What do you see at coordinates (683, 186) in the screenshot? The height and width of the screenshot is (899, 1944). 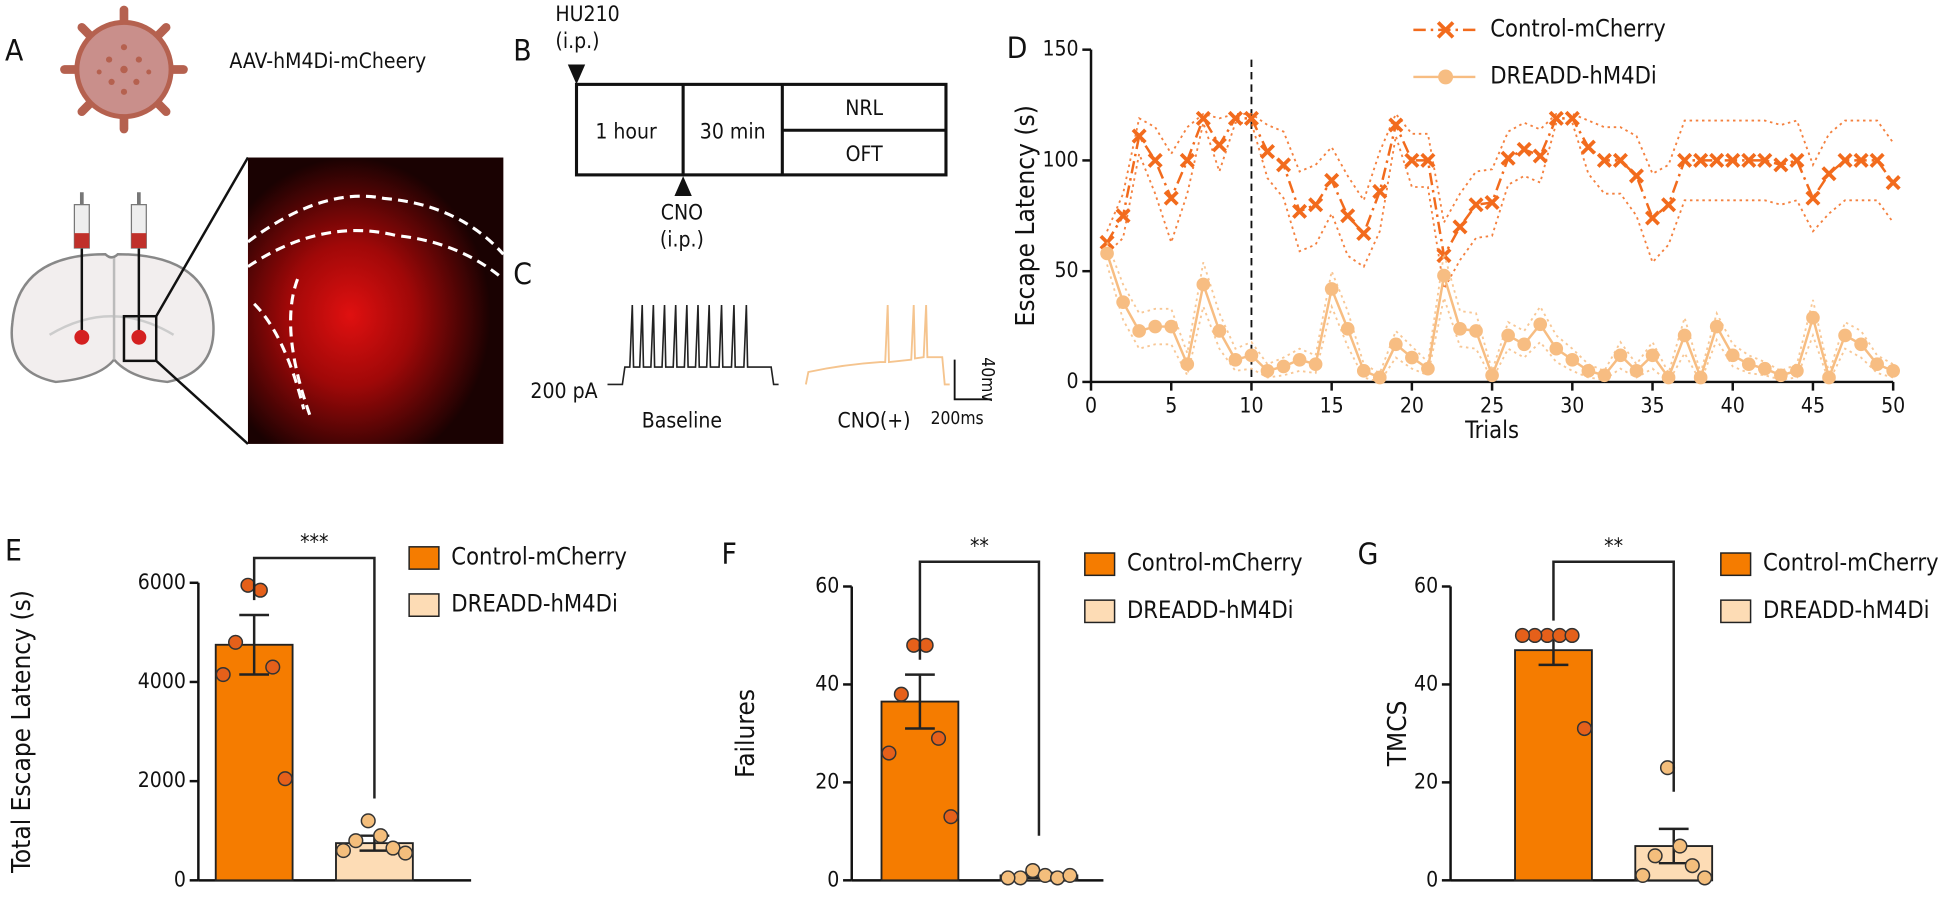 I see `arrow` at bounding box center [683, 186].